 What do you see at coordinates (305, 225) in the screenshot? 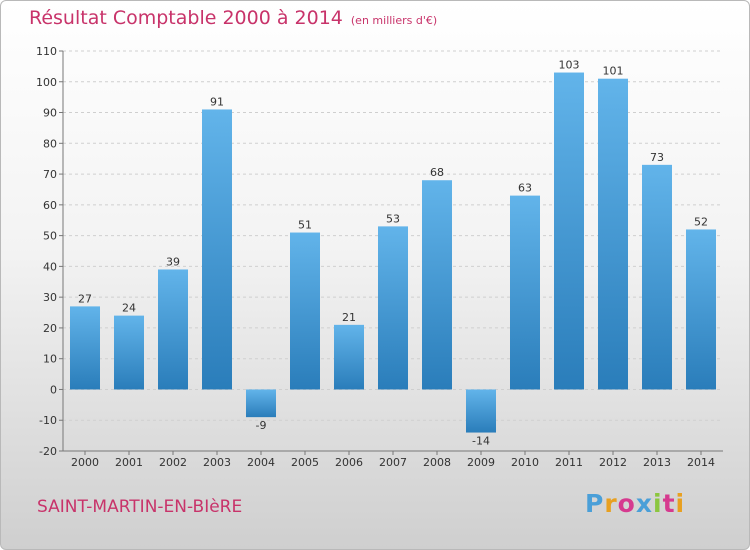
I see `data-label: 51` at bounding box center [305, 225].